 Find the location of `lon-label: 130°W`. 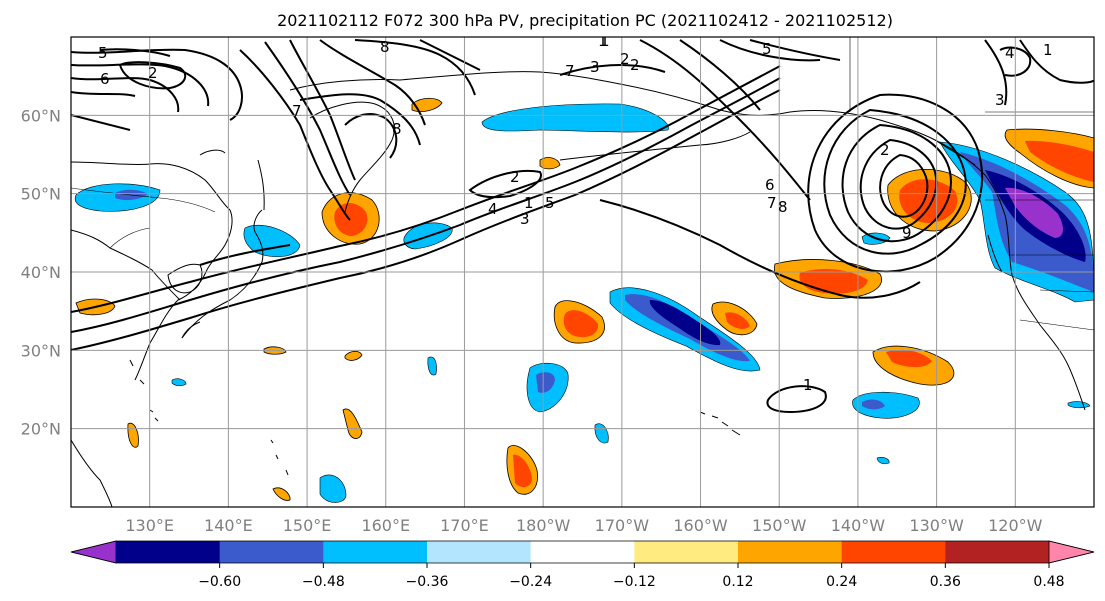

lon-label: 130°W is located at coordinates (936, 525).